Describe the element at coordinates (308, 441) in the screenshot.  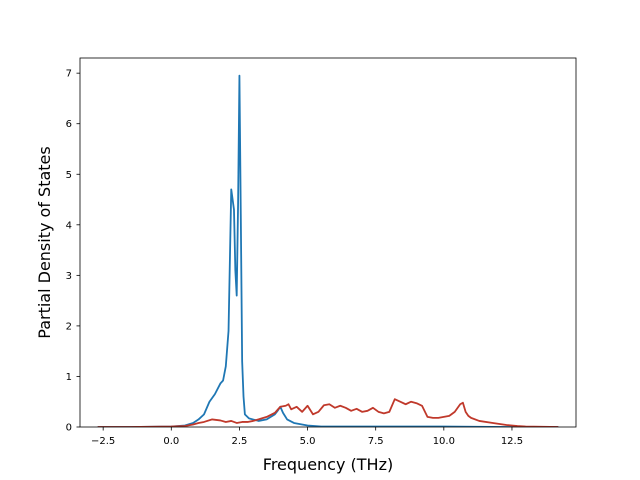
I see `x-tick-label: 5.0` at that location.